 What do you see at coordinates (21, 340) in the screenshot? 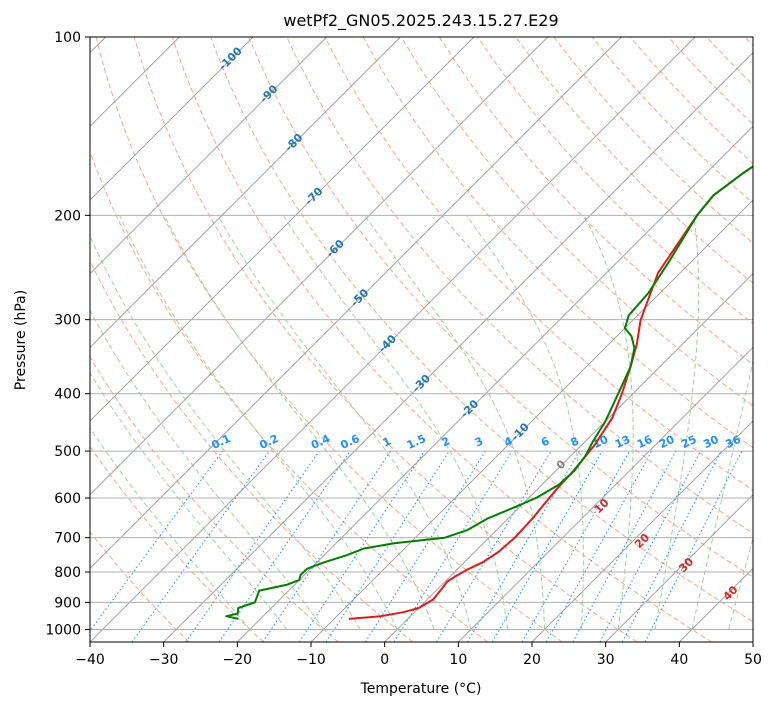
I see `y-axis-label: Pressure (hPa)` at bounding box center [21, 340].